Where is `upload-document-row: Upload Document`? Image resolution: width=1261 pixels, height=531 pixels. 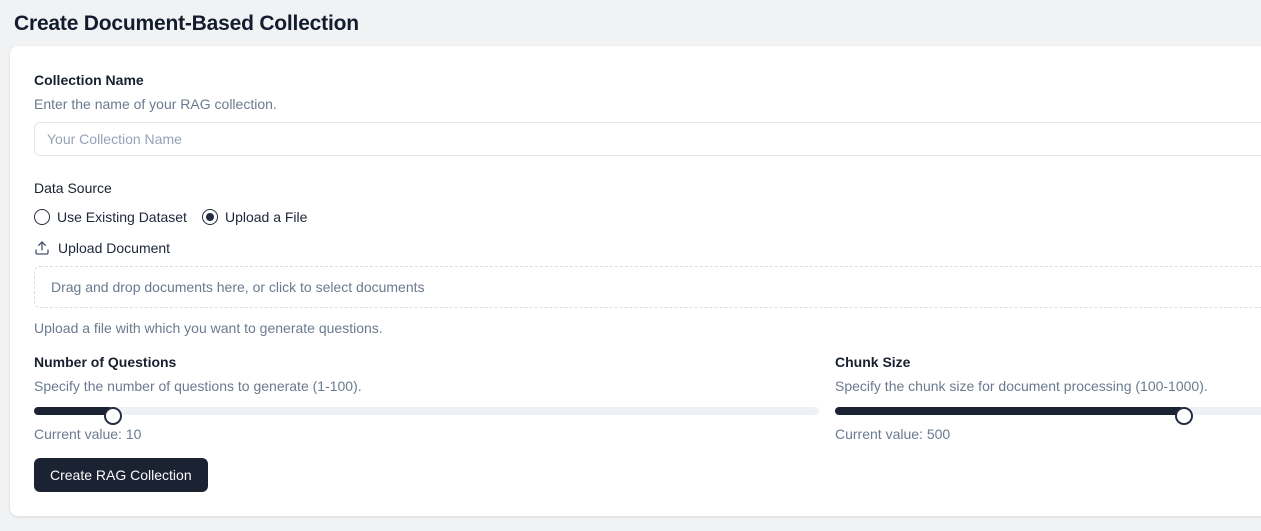
upload-document-row: Upload Document is located at coordinates (647, 248).